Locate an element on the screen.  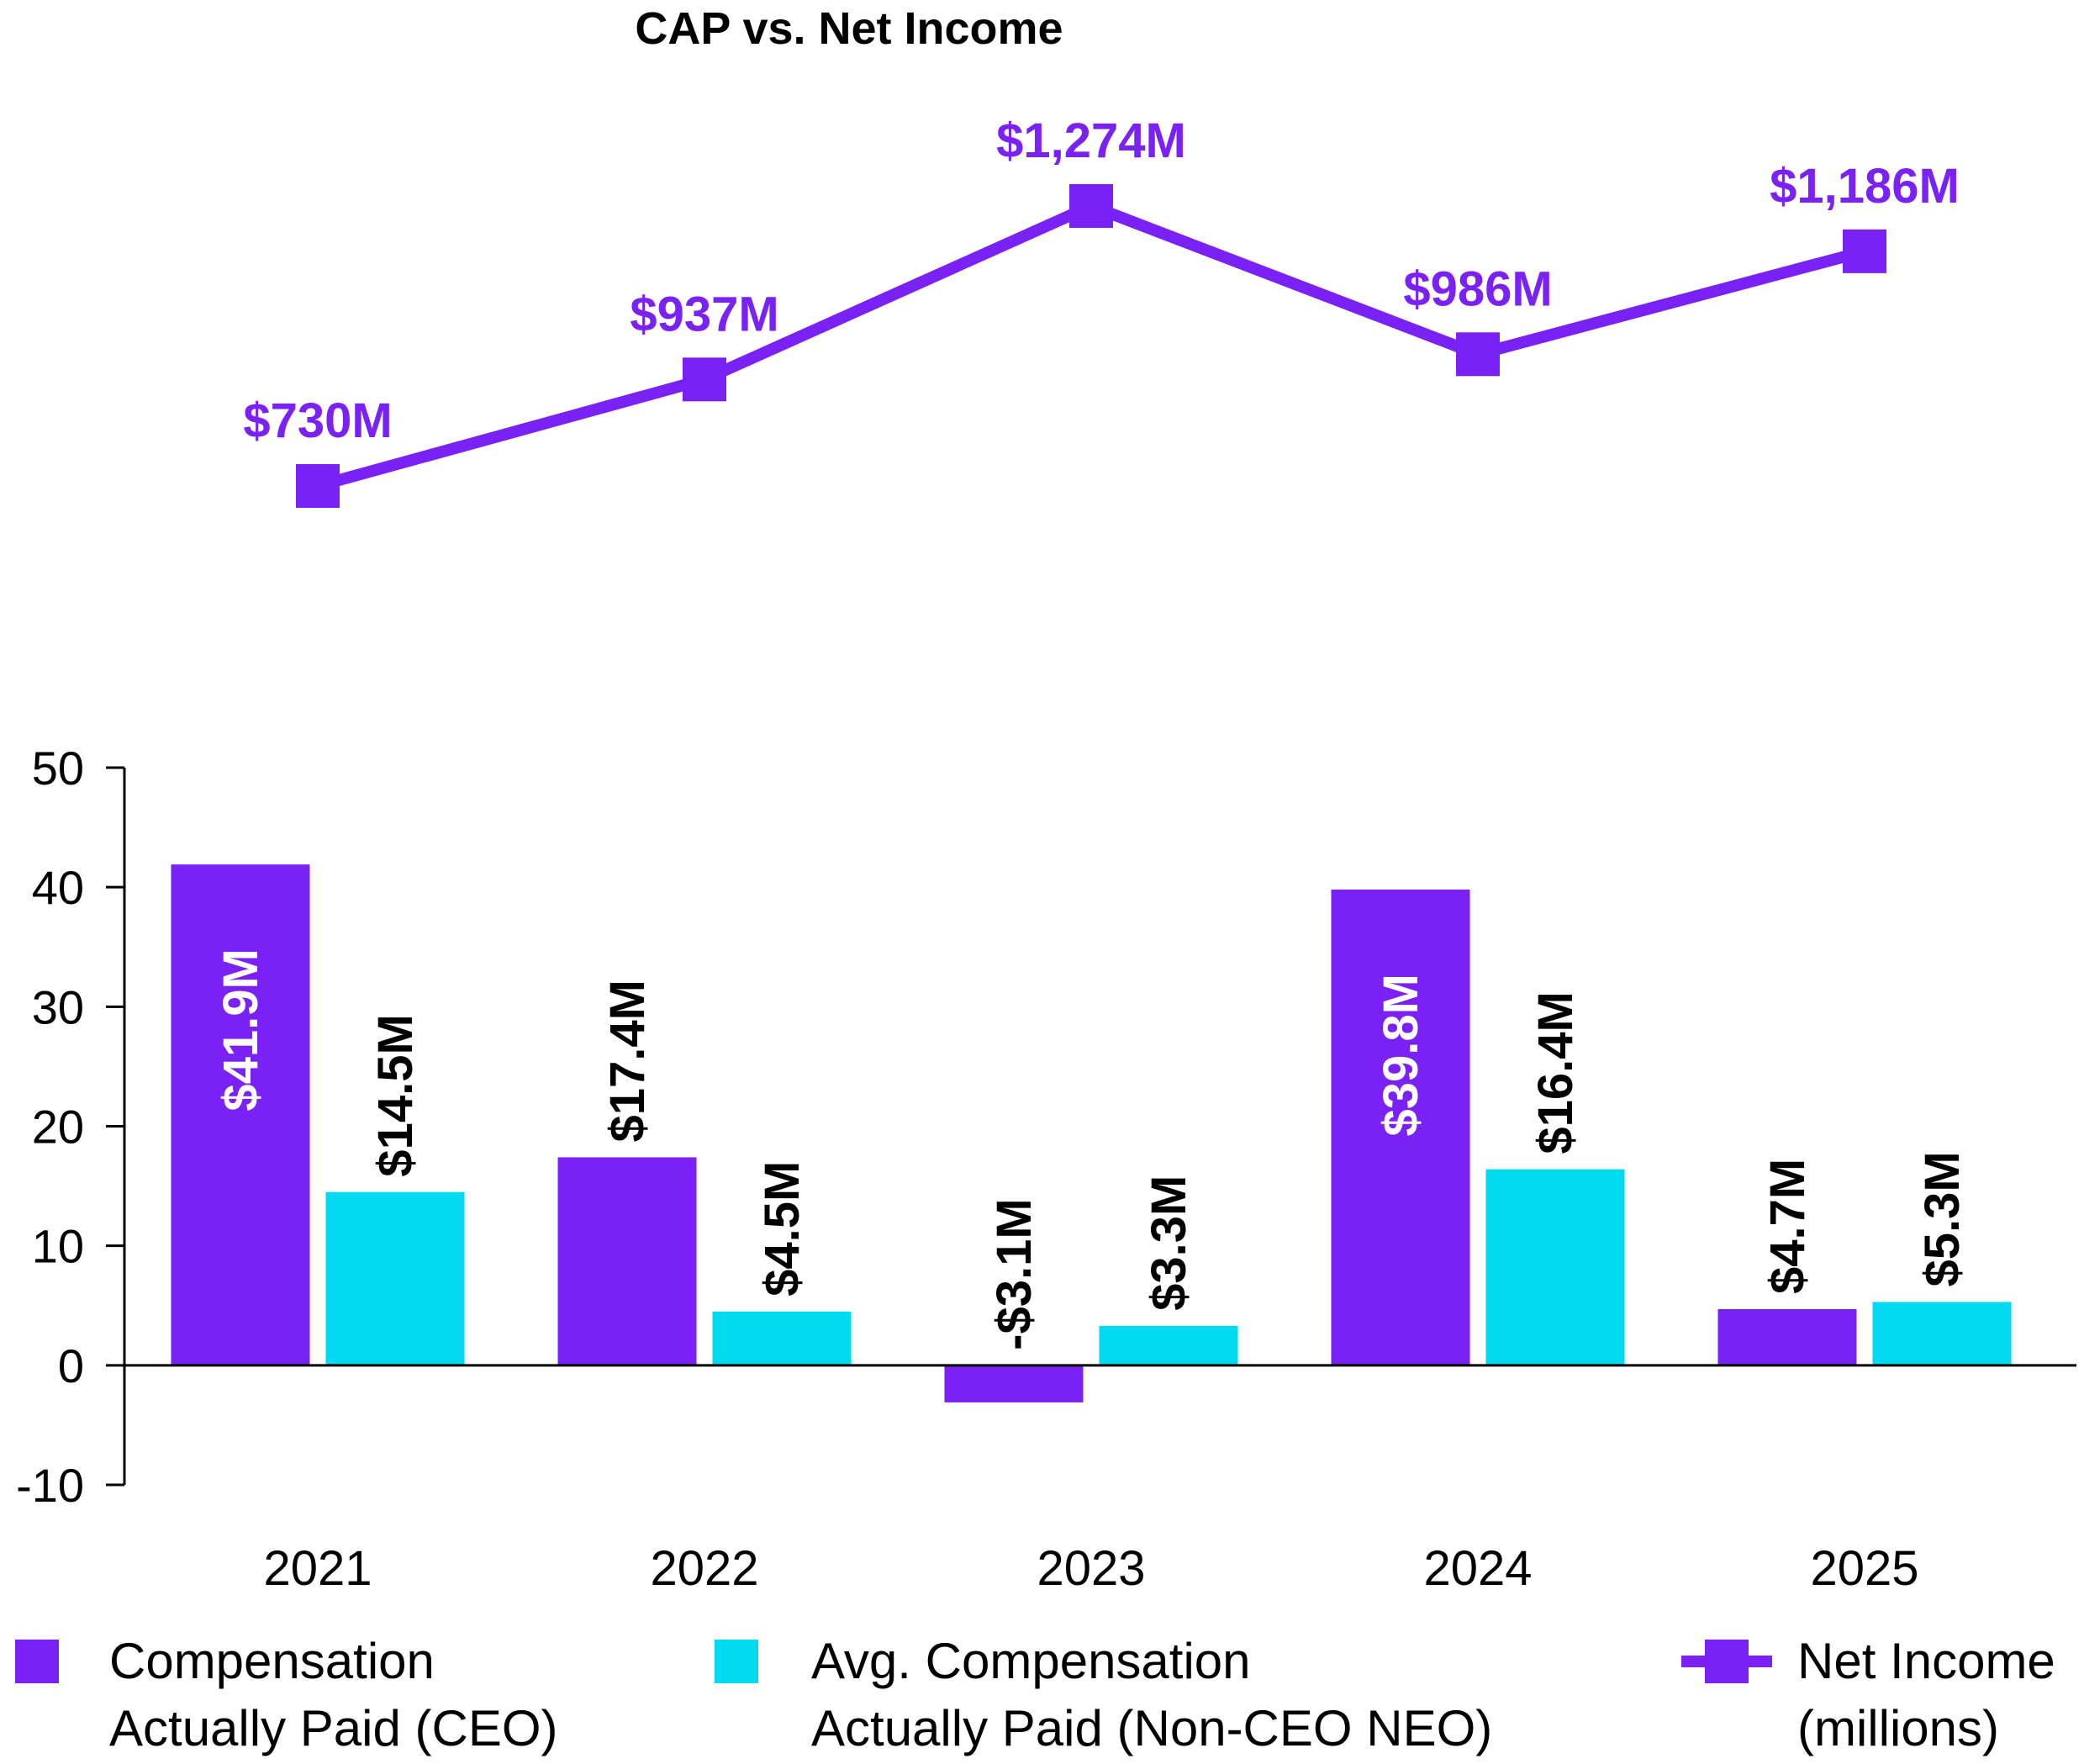
y-tick-label: 0 is located at coordinates (71, 1365).